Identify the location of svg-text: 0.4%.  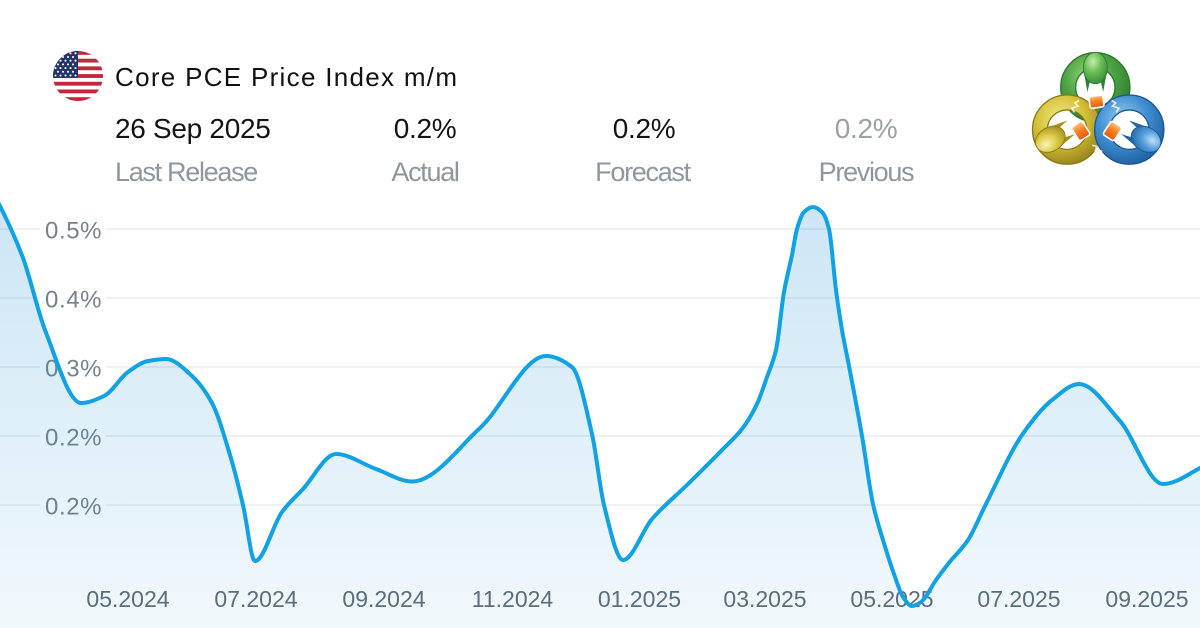
(73, 300).